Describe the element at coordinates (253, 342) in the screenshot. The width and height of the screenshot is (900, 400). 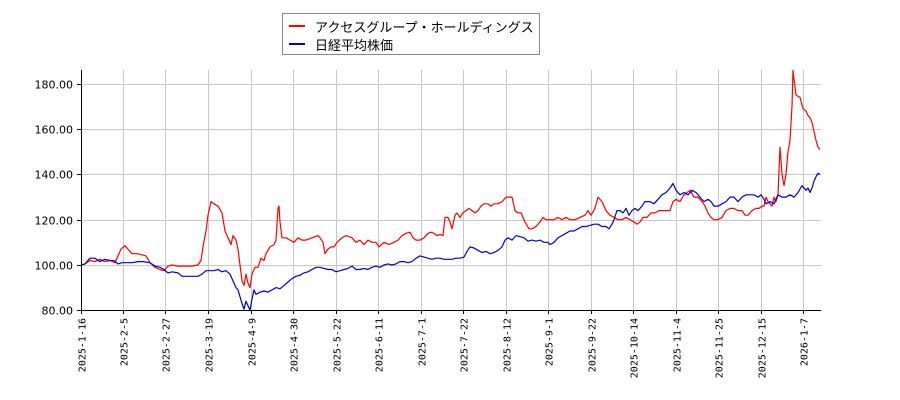
I see `x-tick-label: 2025-4-9` at that location.